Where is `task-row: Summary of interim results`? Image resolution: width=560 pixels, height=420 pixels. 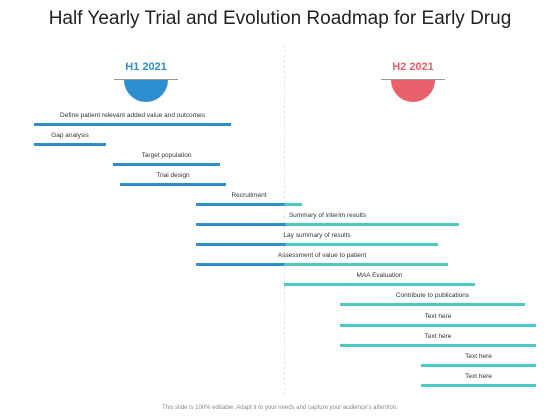
task-row: Summary of interim results is located at coordinates (327, 220).